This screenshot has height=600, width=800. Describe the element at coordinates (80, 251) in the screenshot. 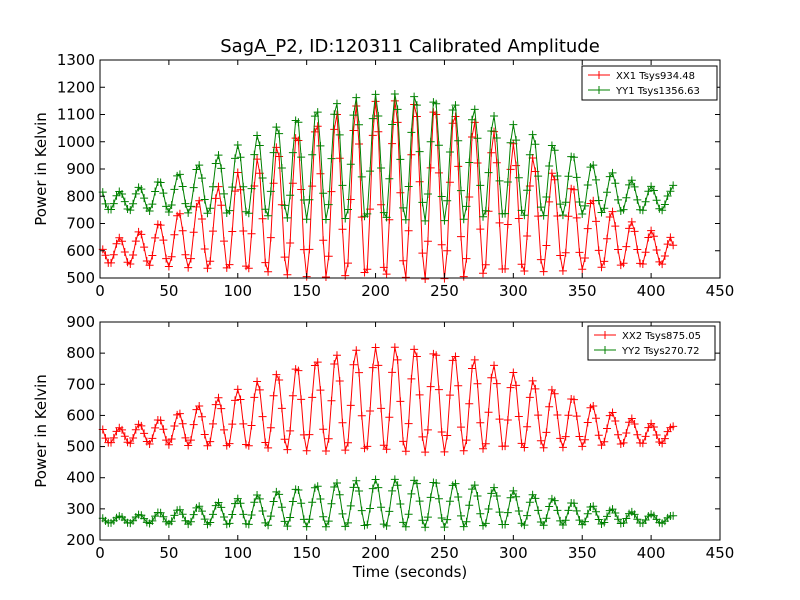

I see `y-tick-label: 600` at that location.